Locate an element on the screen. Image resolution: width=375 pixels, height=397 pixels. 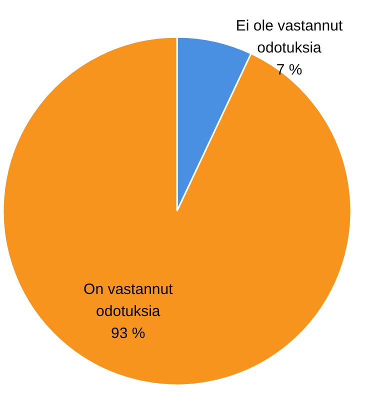
data-label: 93 % is located at coordinates (128, 333).